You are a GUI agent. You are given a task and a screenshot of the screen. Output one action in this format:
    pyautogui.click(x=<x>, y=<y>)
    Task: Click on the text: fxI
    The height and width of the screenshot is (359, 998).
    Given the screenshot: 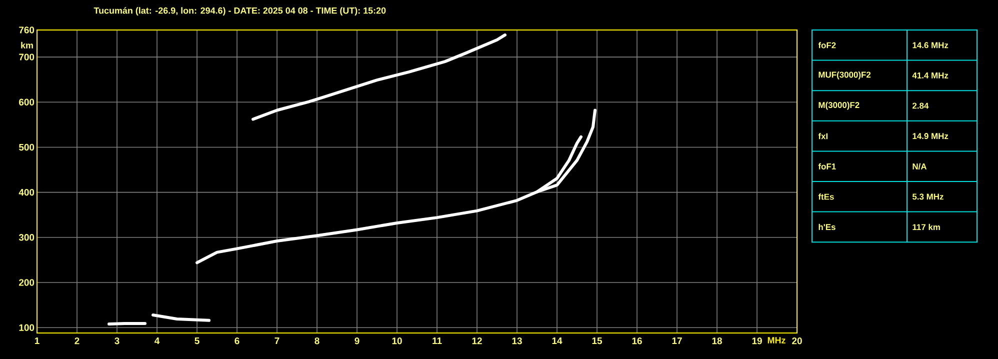 What is the action you would take?
    pyautogui.click(x=823, y=136)
    